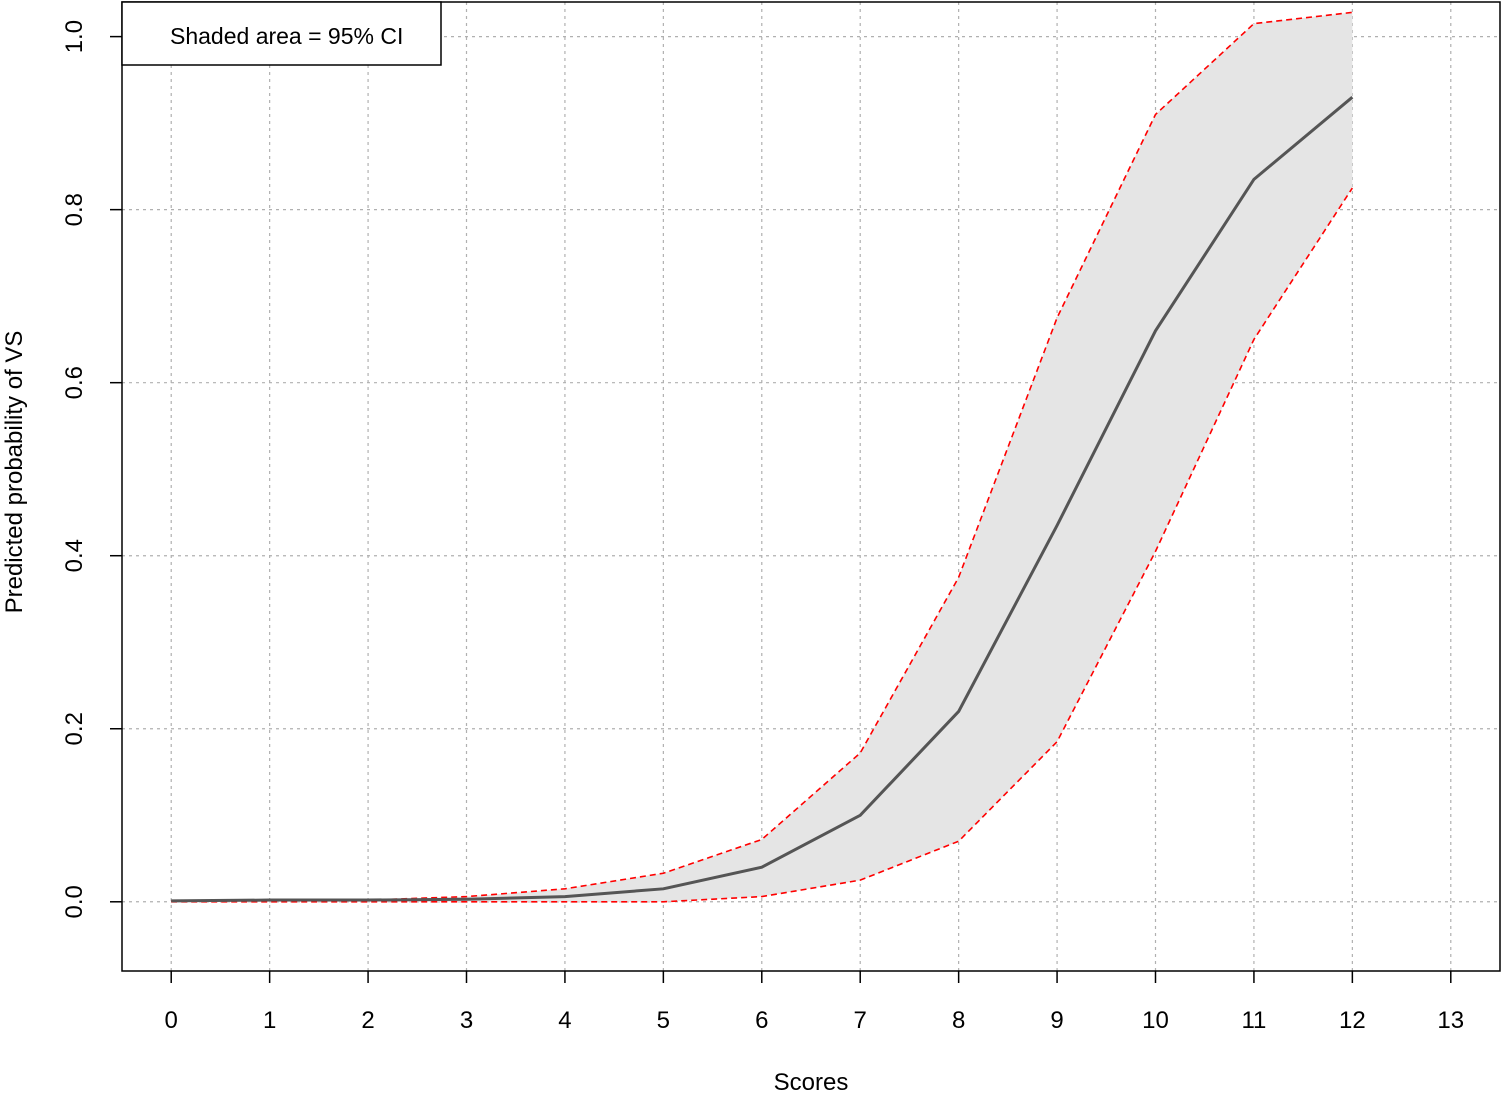 The width and height of the screenshot is (1502, 1094). I want to click on x-tick-label: 4, so click(564, 1020).